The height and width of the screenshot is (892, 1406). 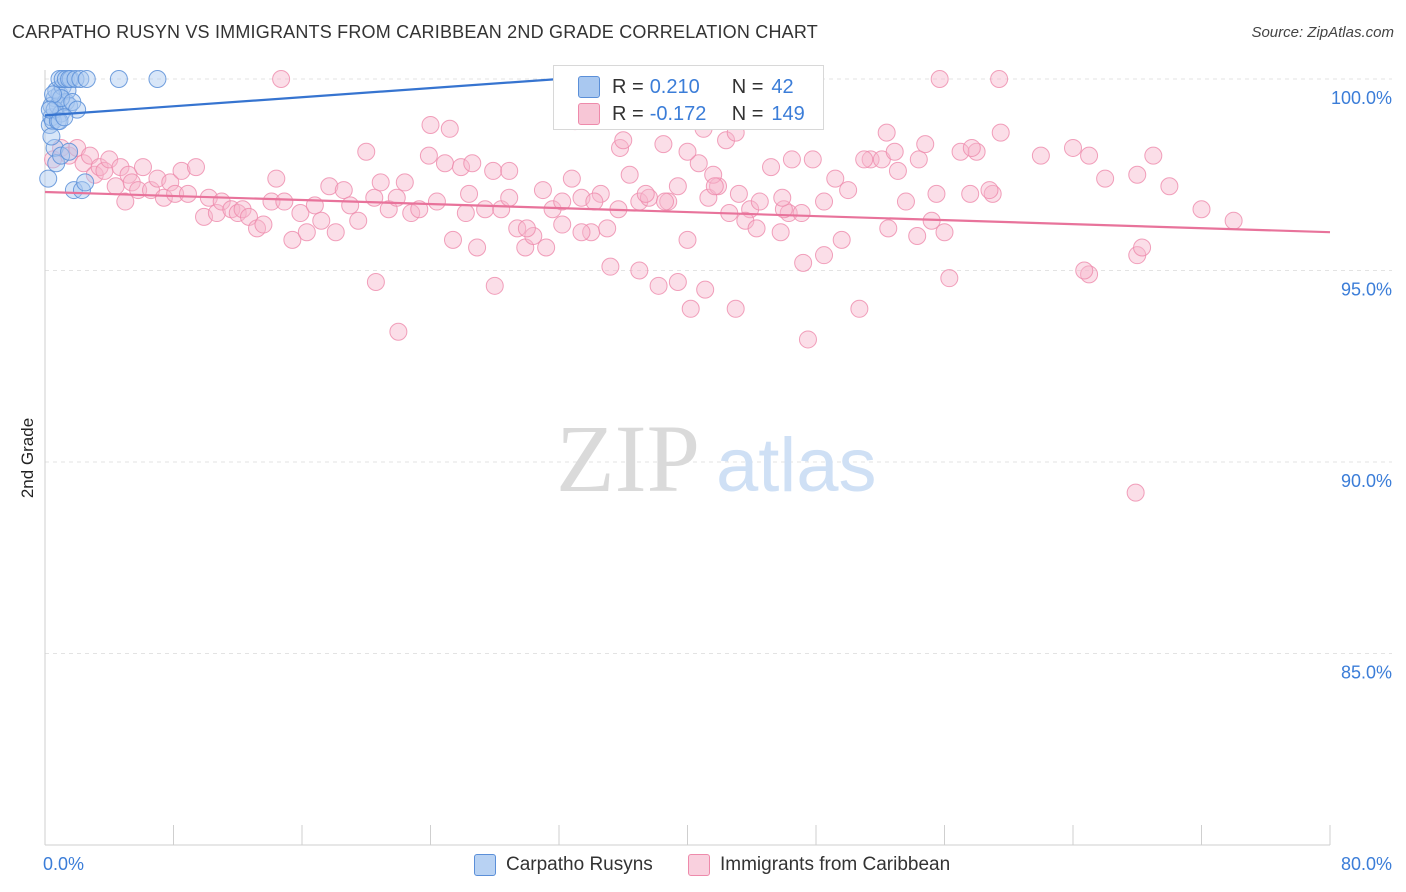 I want to click on stats-row-caribbean: R = -0.172 N = 149, so click(x=691, y=114).